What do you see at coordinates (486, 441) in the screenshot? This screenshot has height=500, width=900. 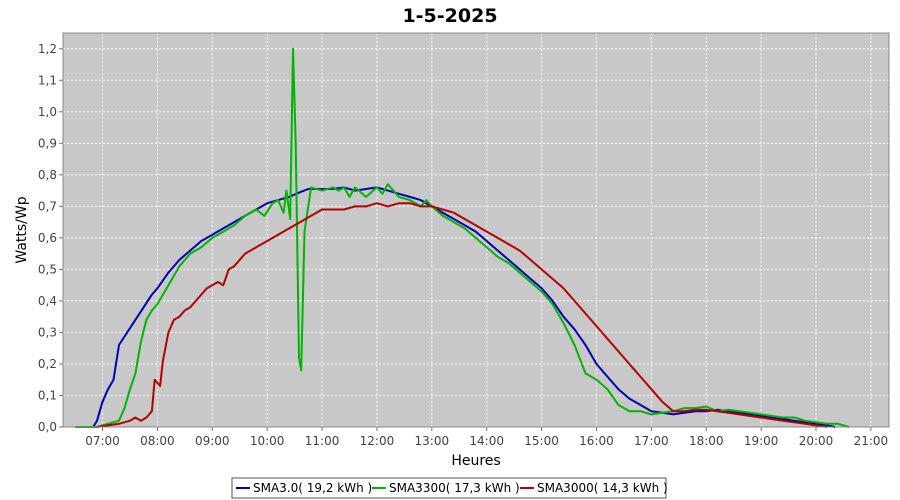 I see `x-tick-label: 14:00` at bounding box center [486, 441].